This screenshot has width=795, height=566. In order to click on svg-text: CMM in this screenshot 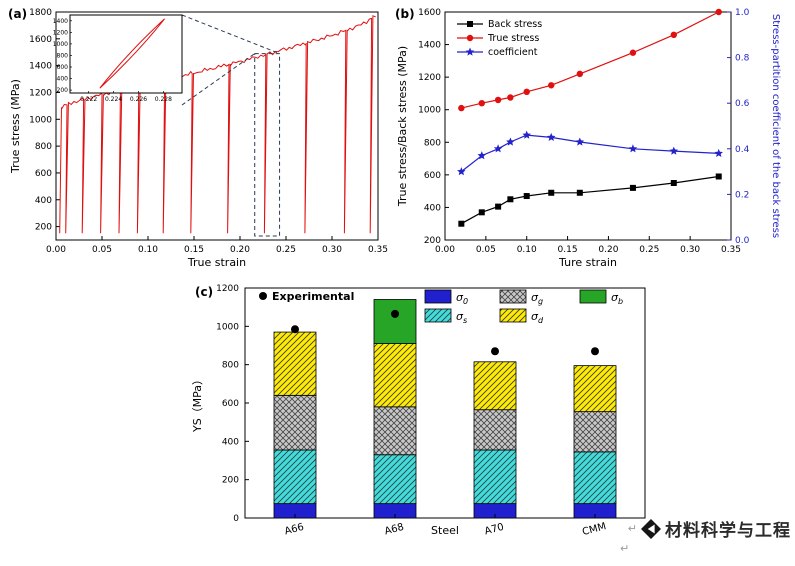, I will do `click(594, 529)`.